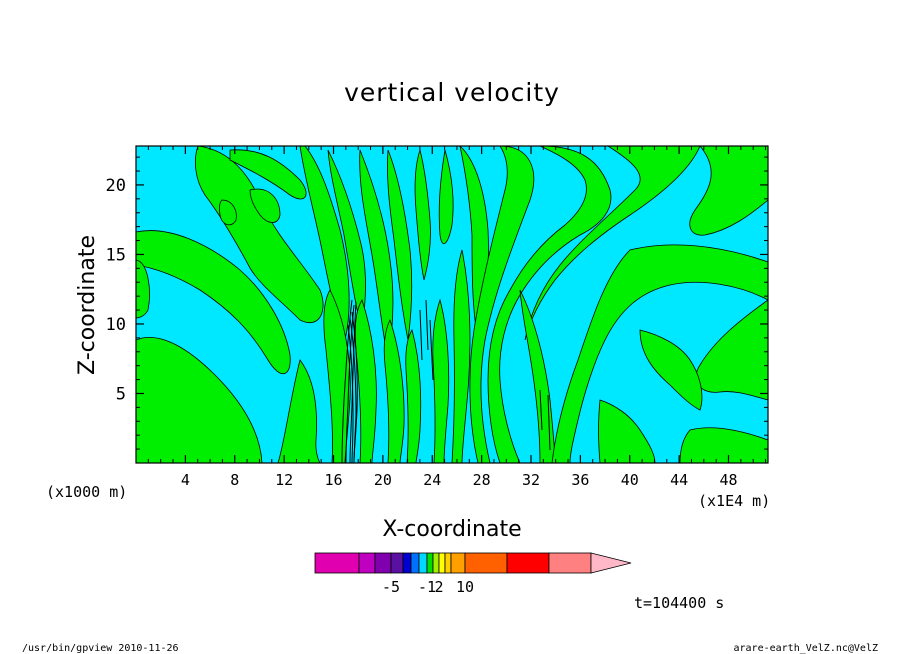 Image resolution: width=904 pixels, height=654 pixels. I want to click on x-unit-right: (x1E4 m), so click(734, 501).